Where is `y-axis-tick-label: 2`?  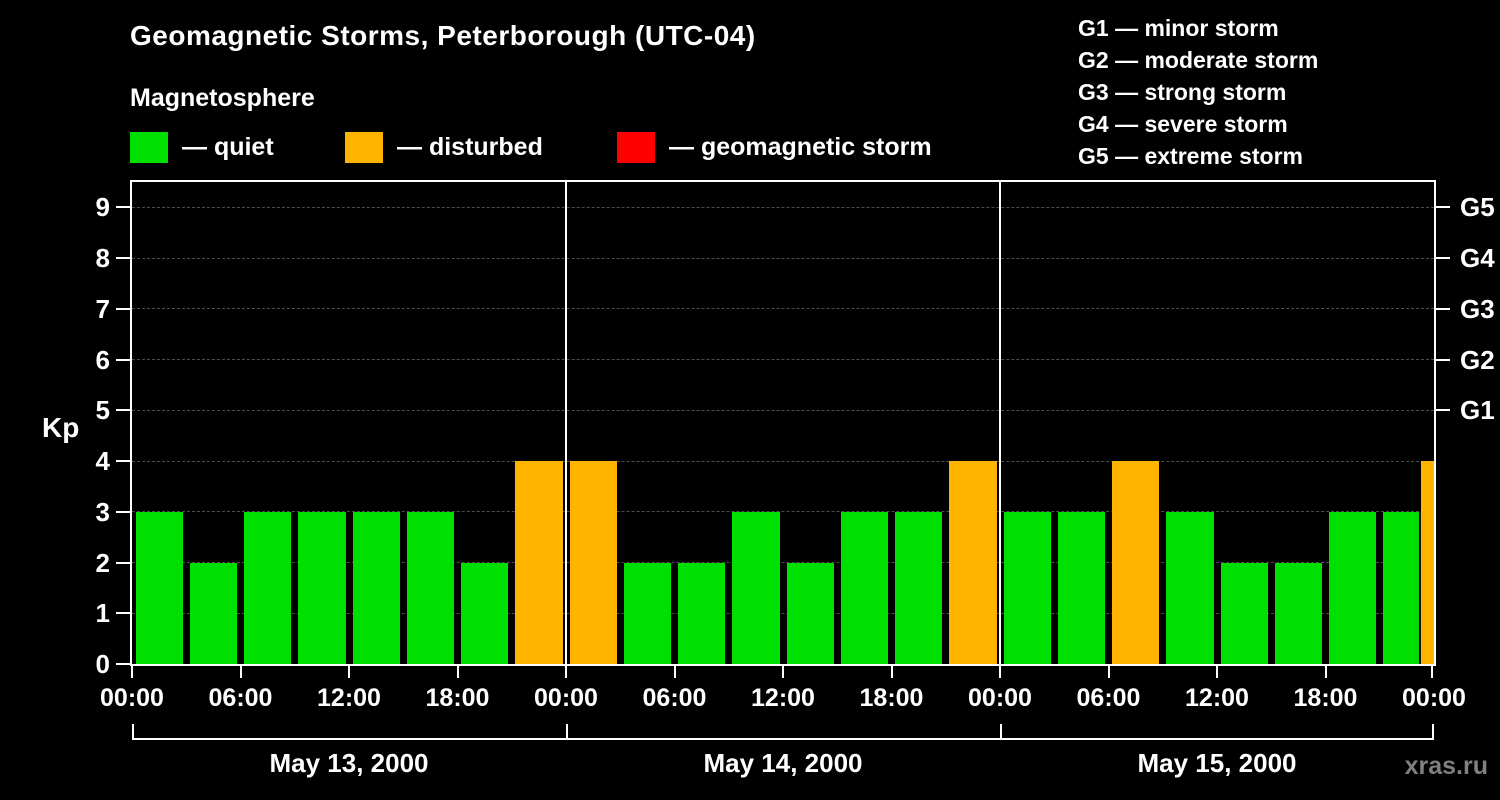 y-axis-tick-label: 2 is located at coordinates (102, 562).